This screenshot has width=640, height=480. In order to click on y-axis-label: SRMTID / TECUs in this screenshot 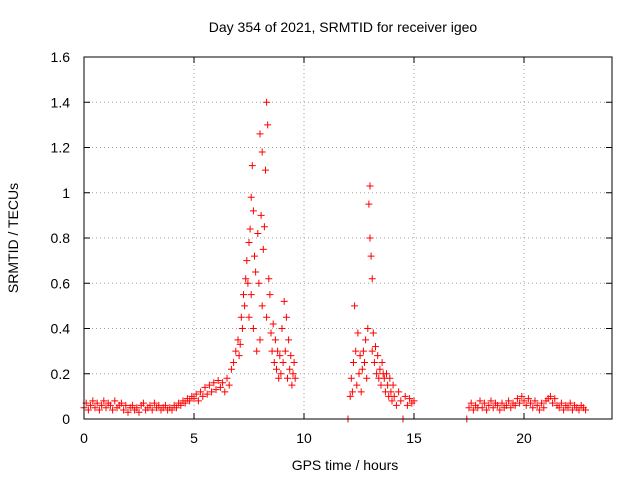, I will do `click(13, 238)`.